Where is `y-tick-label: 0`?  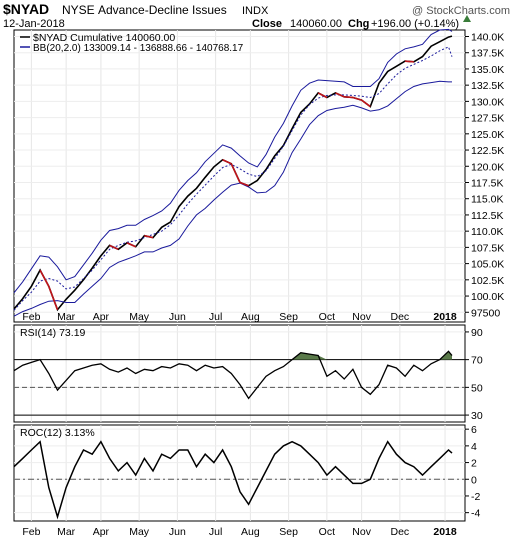
y-tick-label: 0 is located at coordinates (474, 480).